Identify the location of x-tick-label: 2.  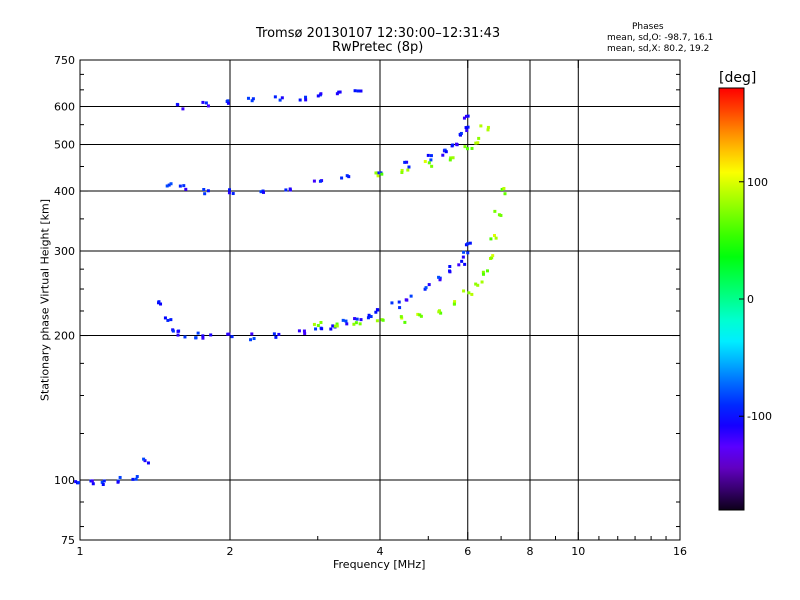
(230, 551).